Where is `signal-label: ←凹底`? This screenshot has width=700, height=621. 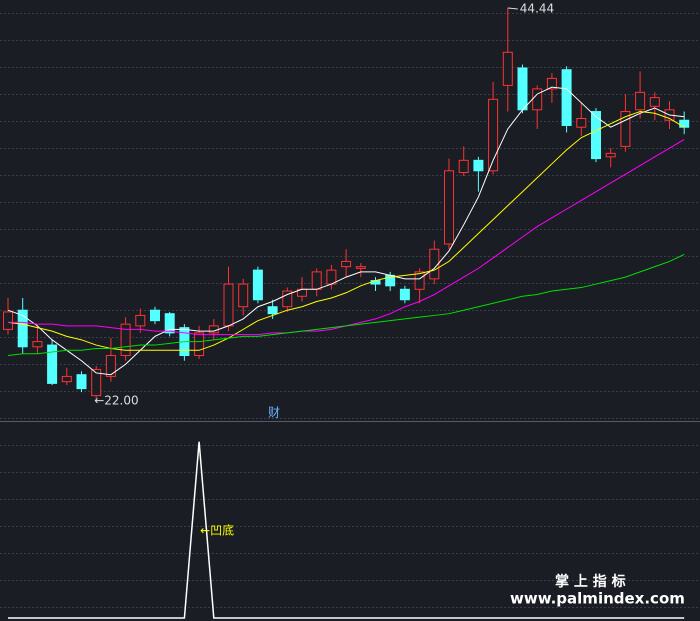 signal-label: ←凹底 is located at coordinates (217, 530).